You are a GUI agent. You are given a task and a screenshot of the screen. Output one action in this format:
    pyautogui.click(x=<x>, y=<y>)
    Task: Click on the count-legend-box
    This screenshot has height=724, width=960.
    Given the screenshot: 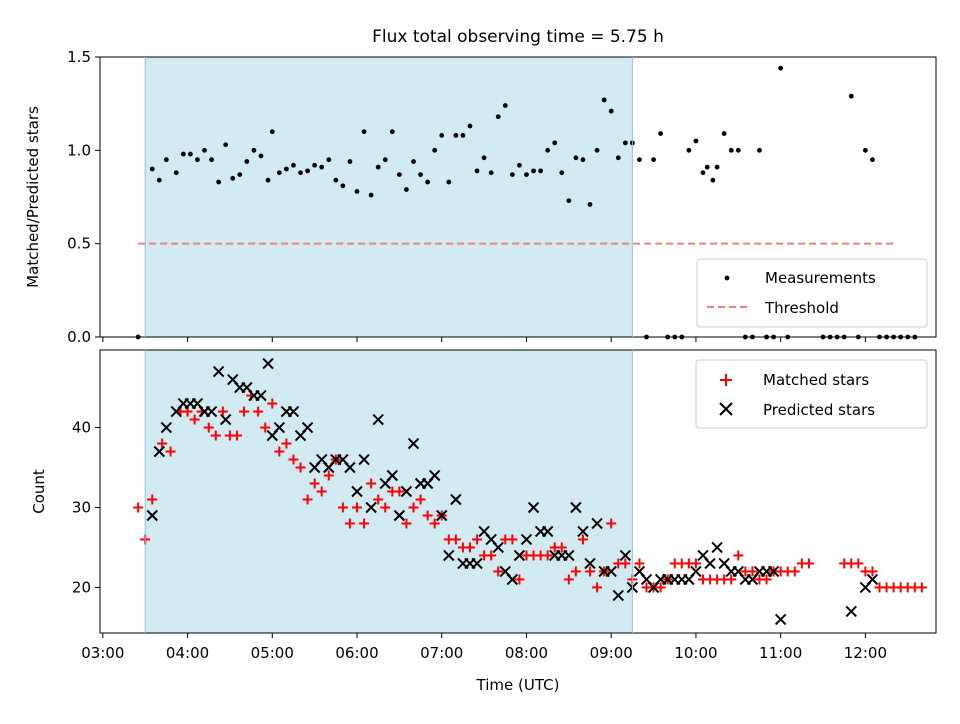 What is the action you would take?
    pyautogui.click(x=811, y=394)
    